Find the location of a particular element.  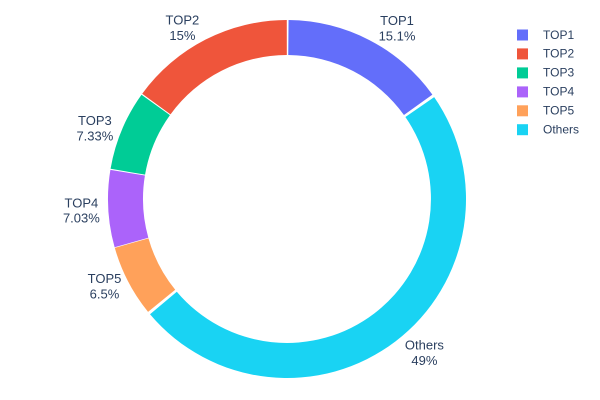

svg-text: 7.33% is located at coordinates (94, 135).